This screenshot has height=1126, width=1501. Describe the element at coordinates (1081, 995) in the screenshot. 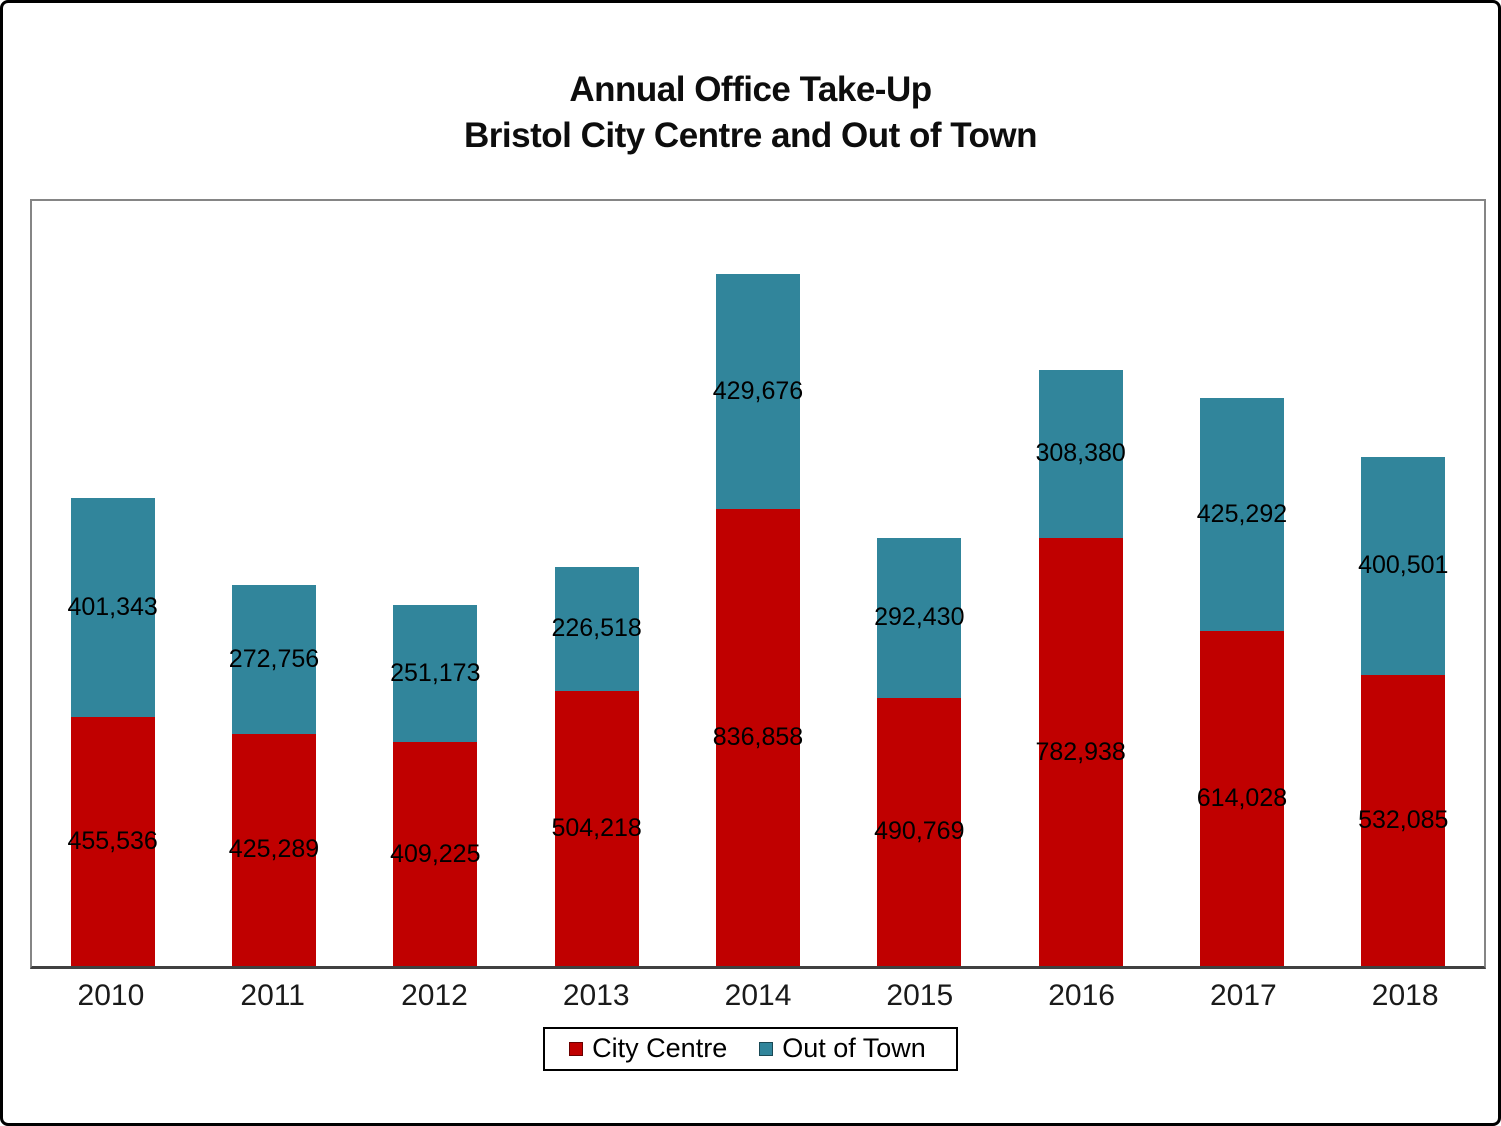

I see `x-axis-label-2016: 2016` at that location.